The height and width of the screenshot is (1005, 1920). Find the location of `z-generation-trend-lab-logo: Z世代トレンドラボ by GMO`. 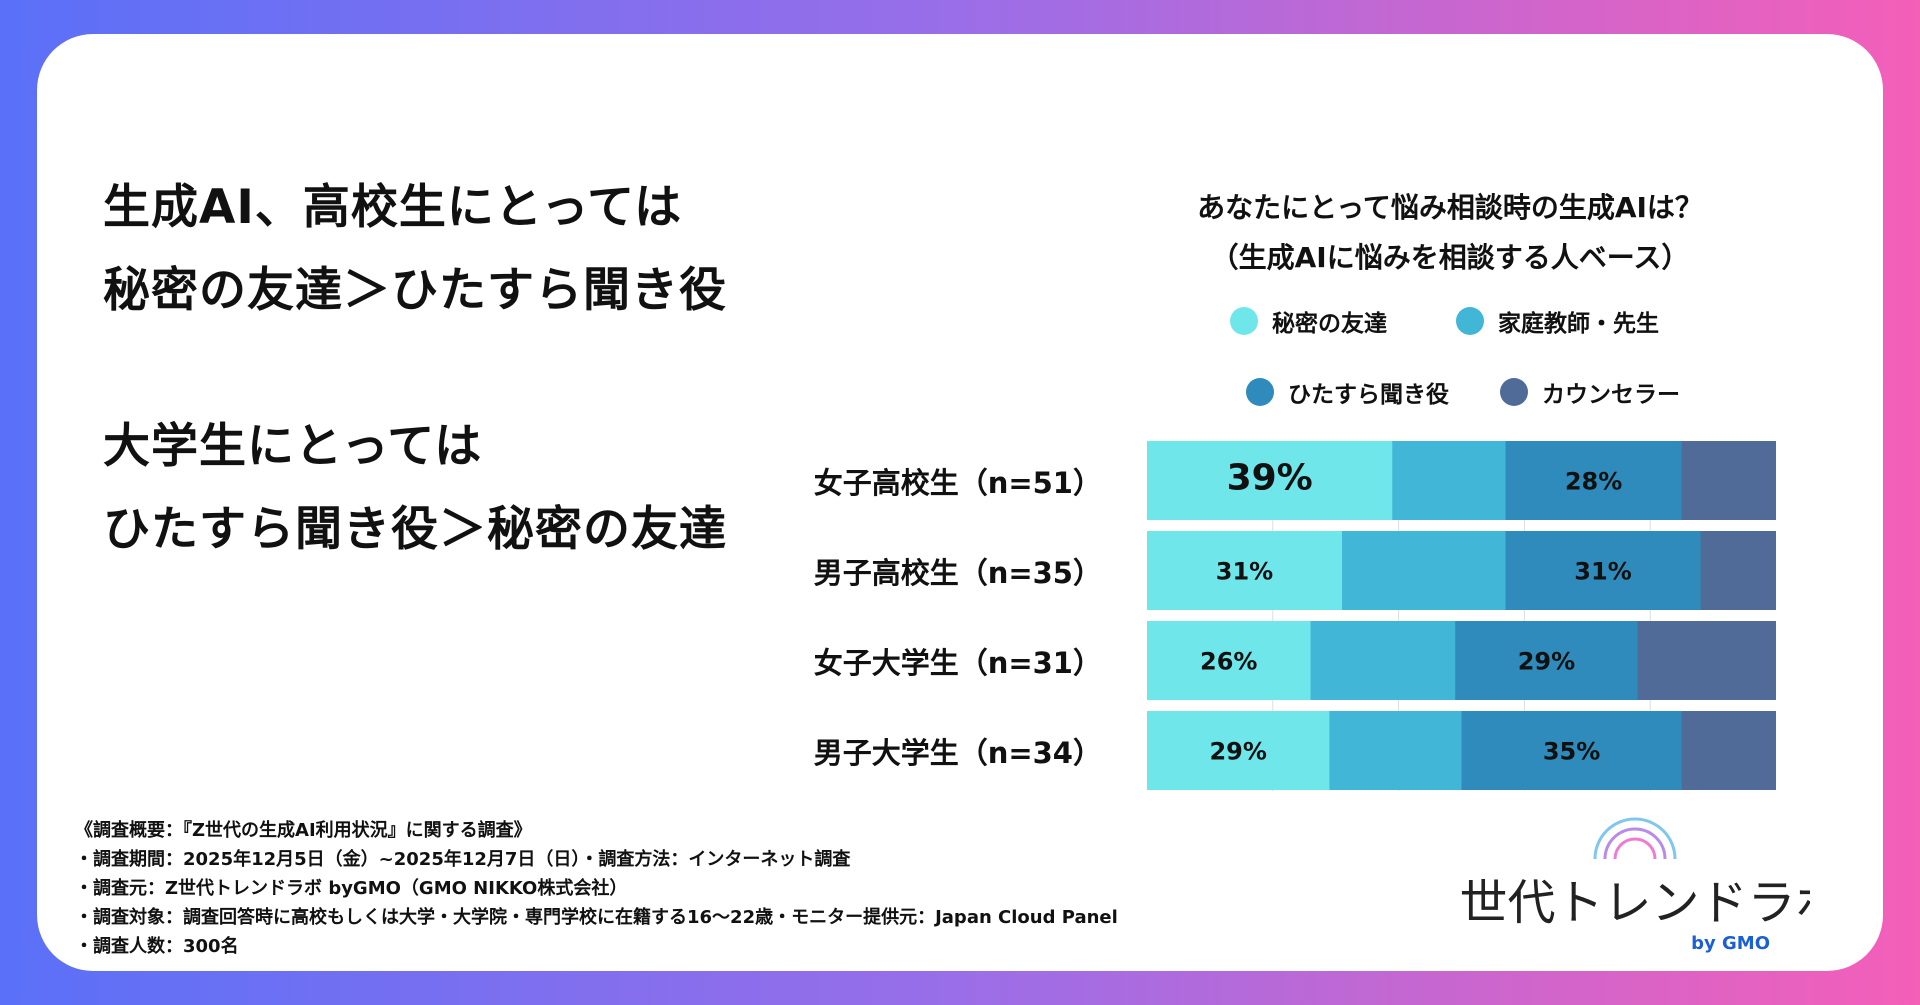

z-generation-trend-lab-logo: Z世代トレンドラボ by GMO is located at coordinates (1635, 885).